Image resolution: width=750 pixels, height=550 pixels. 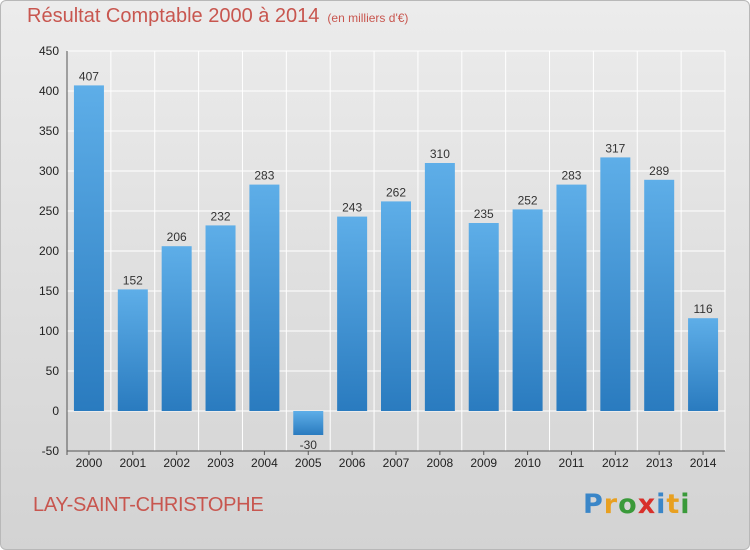 What do you see at coordinates (49, 291) in the screenshot?
I see `y-tick-label: 150` at bounding box center [49, 291].